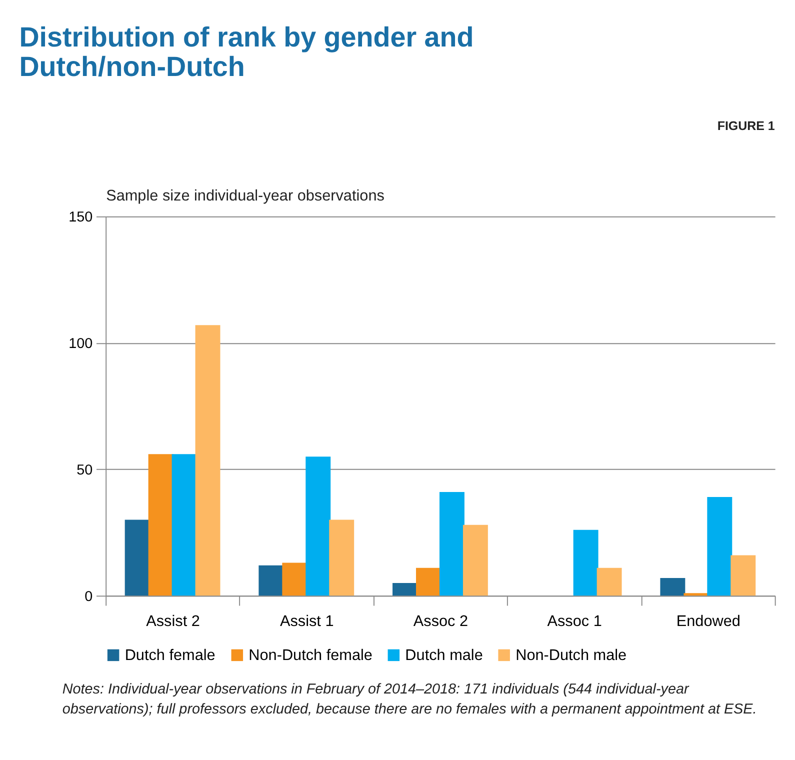 The width and height of the screenshot is (795, 760). Describe the element at coordinates (246, 51) in the screenshot. I see `chart-title: Distribution of rank by gender and Dutch/non-Dutch` at that location.